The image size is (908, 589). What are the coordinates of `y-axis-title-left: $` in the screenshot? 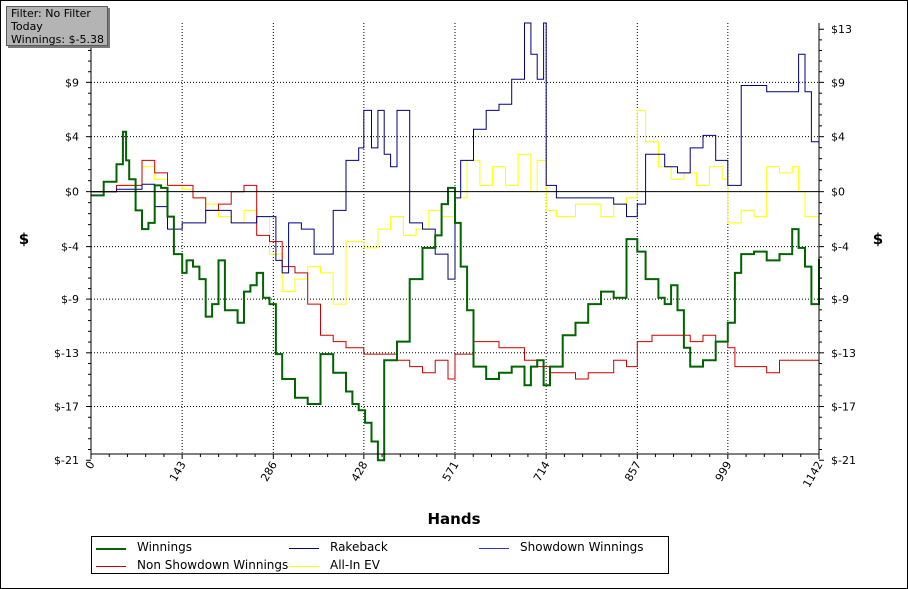 It's located at (24, 239).